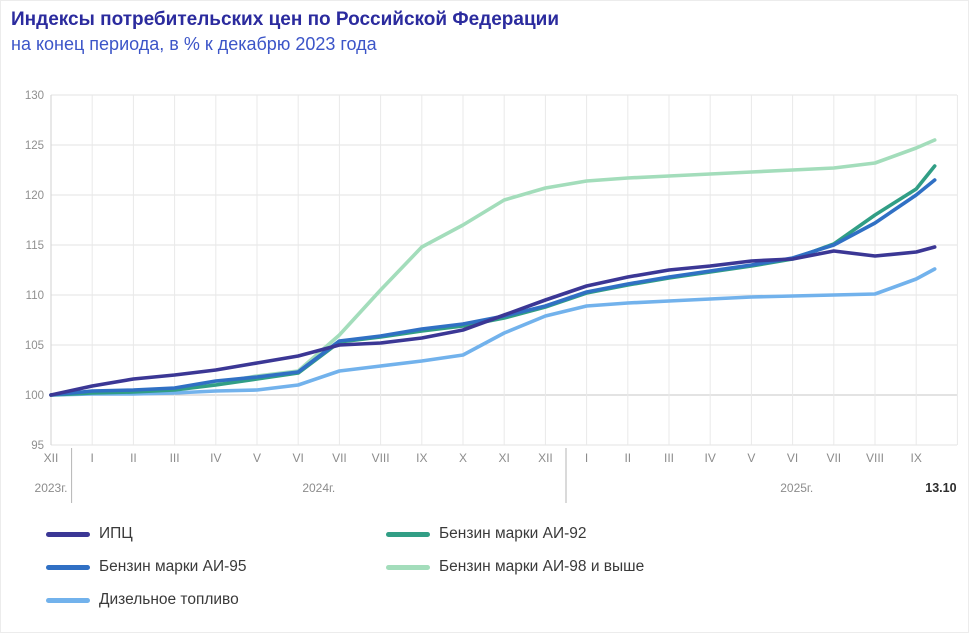 Image resolution: width=969 pixels, height=633 pixels. What do you see at coordinates (677, 534) in the screenshot?
I see `legend-item-ai92: Бензин марки АИ-92` at bounding box center [677, 534].